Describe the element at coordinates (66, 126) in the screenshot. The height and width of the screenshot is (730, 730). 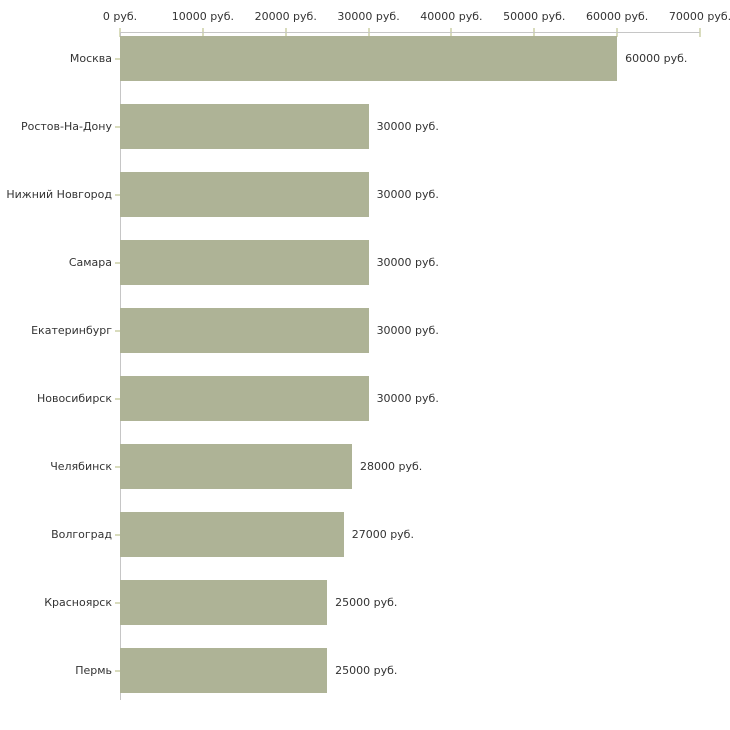
I see `category-label: Ростов-На-Дону` at that location.